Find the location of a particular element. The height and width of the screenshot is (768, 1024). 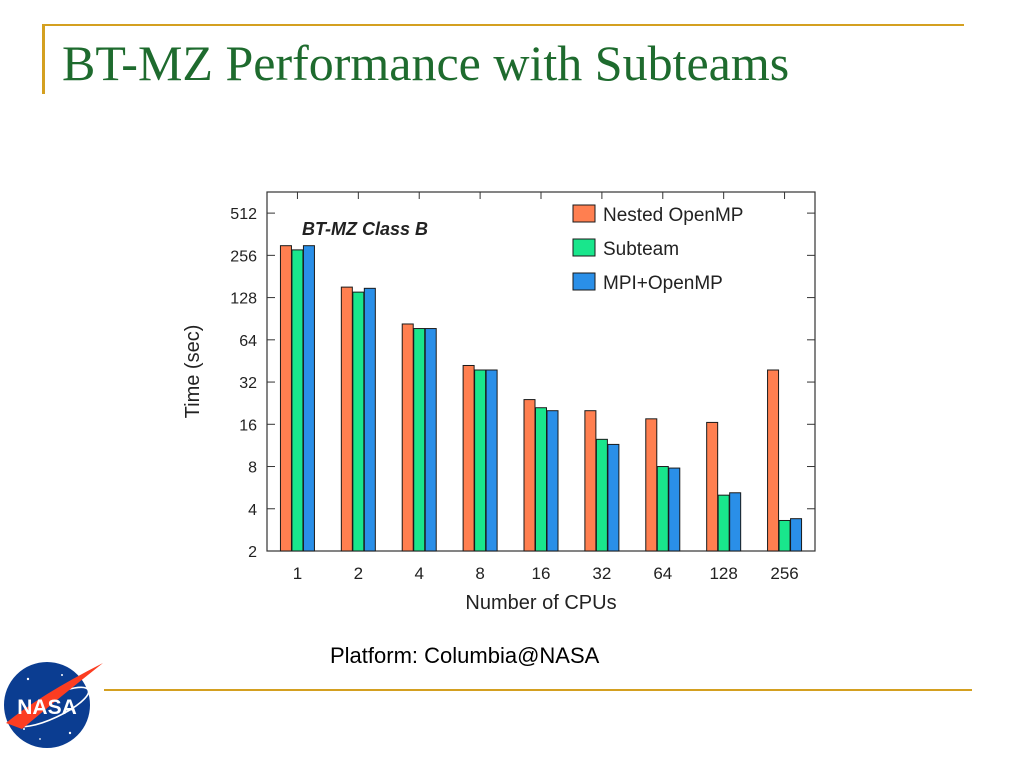

x-tick-label: 16 is located at coordinates (541, 573).